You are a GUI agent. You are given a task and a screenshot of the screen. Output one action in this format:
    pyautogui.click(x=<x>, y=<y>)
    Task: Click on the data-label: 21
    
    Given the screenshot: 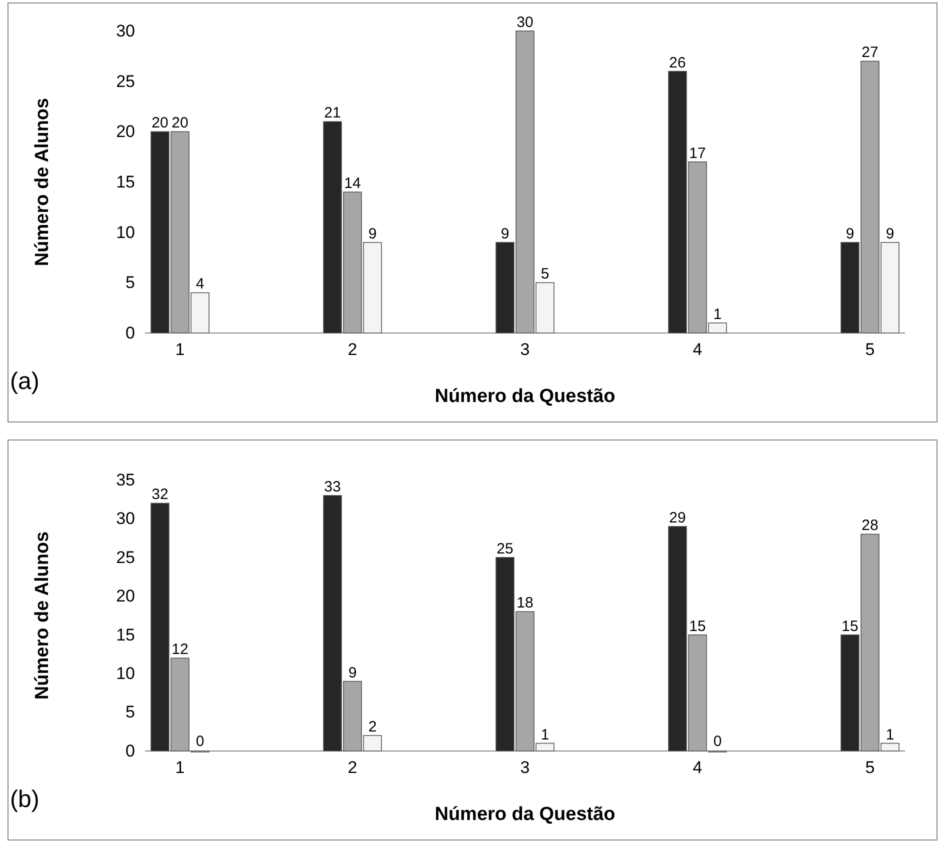 What is the action you would take?
    pyautogui.click(x=332, y=113)
    